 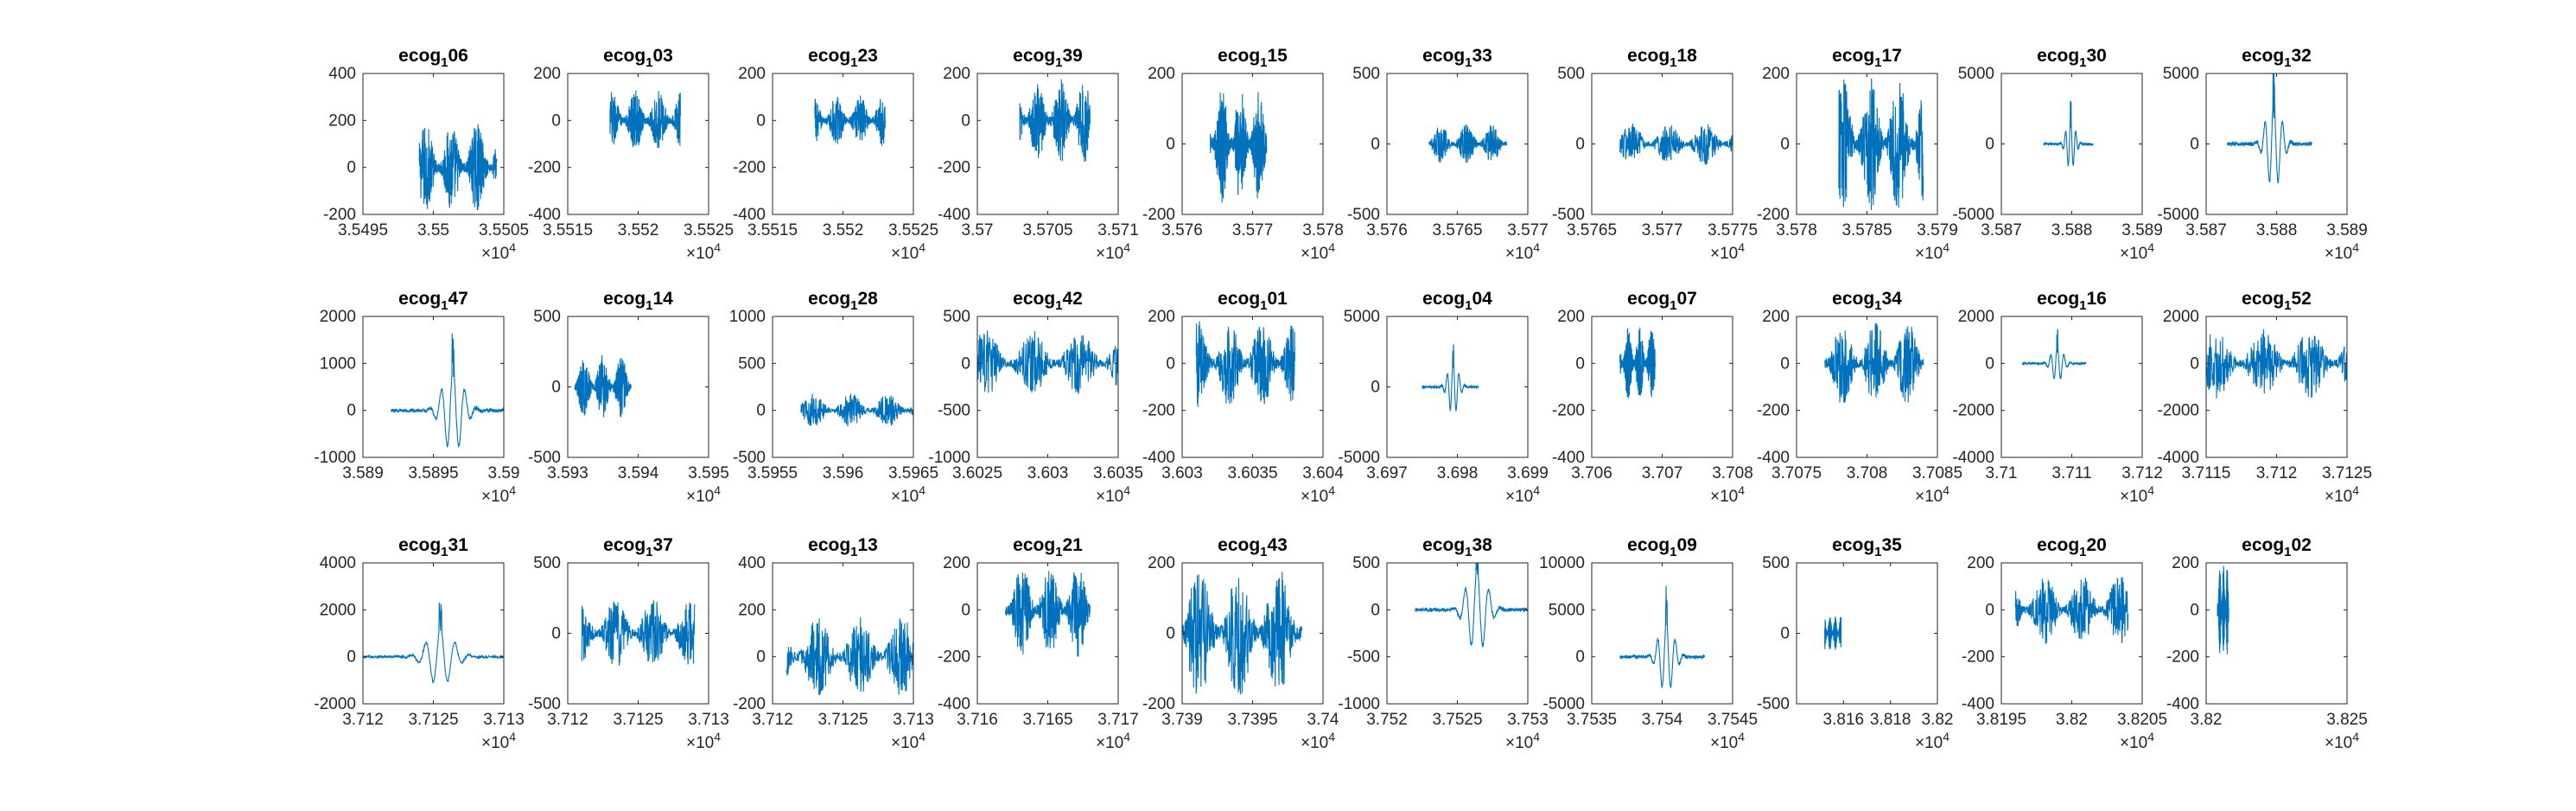 I want to click on x-tick-label: 3.739, so click(x=1182, y=720).